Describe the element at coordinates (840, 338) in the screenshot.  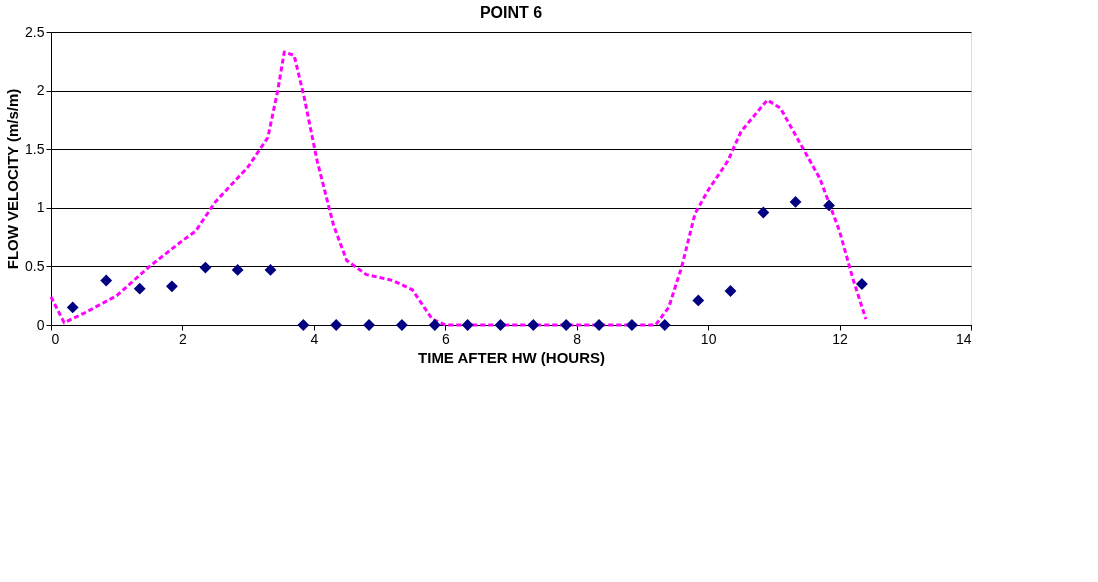
I see `x-tick-label: 12` at that location.